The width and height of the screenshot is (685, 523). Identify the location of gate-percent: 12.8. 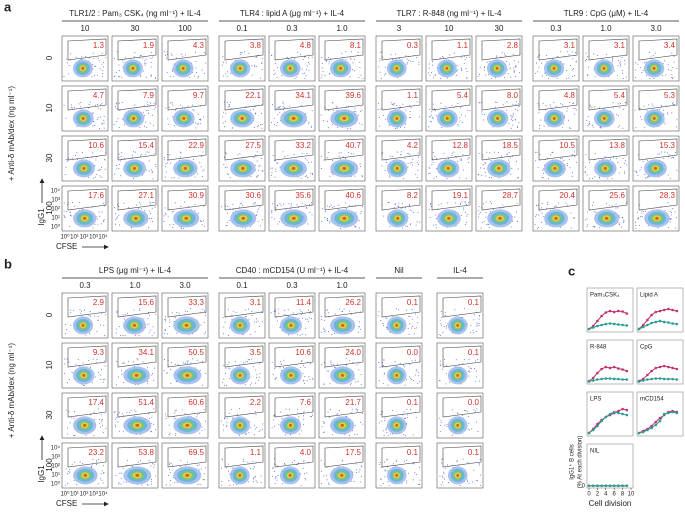
(460, 145).